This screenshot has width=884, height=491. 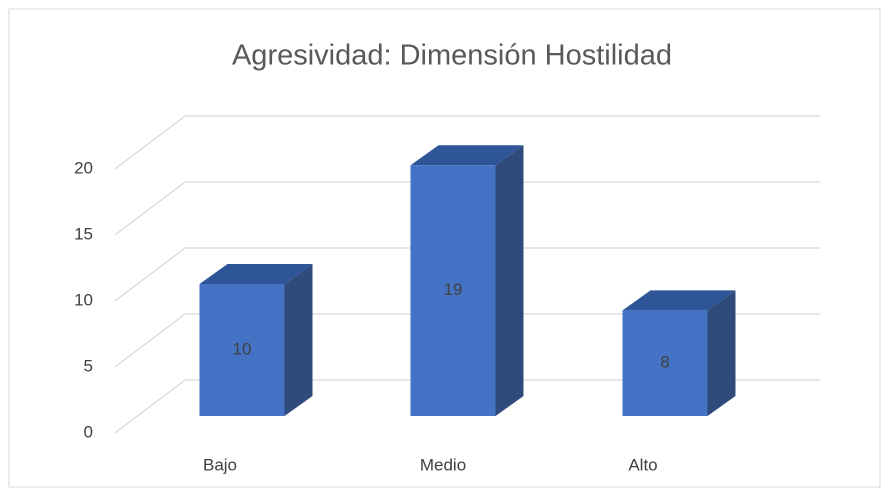 What do you see at coordinates (220, 464) in the screenshot?
I see `x-tick-label: Bajo` at bounding box center [220, 464].